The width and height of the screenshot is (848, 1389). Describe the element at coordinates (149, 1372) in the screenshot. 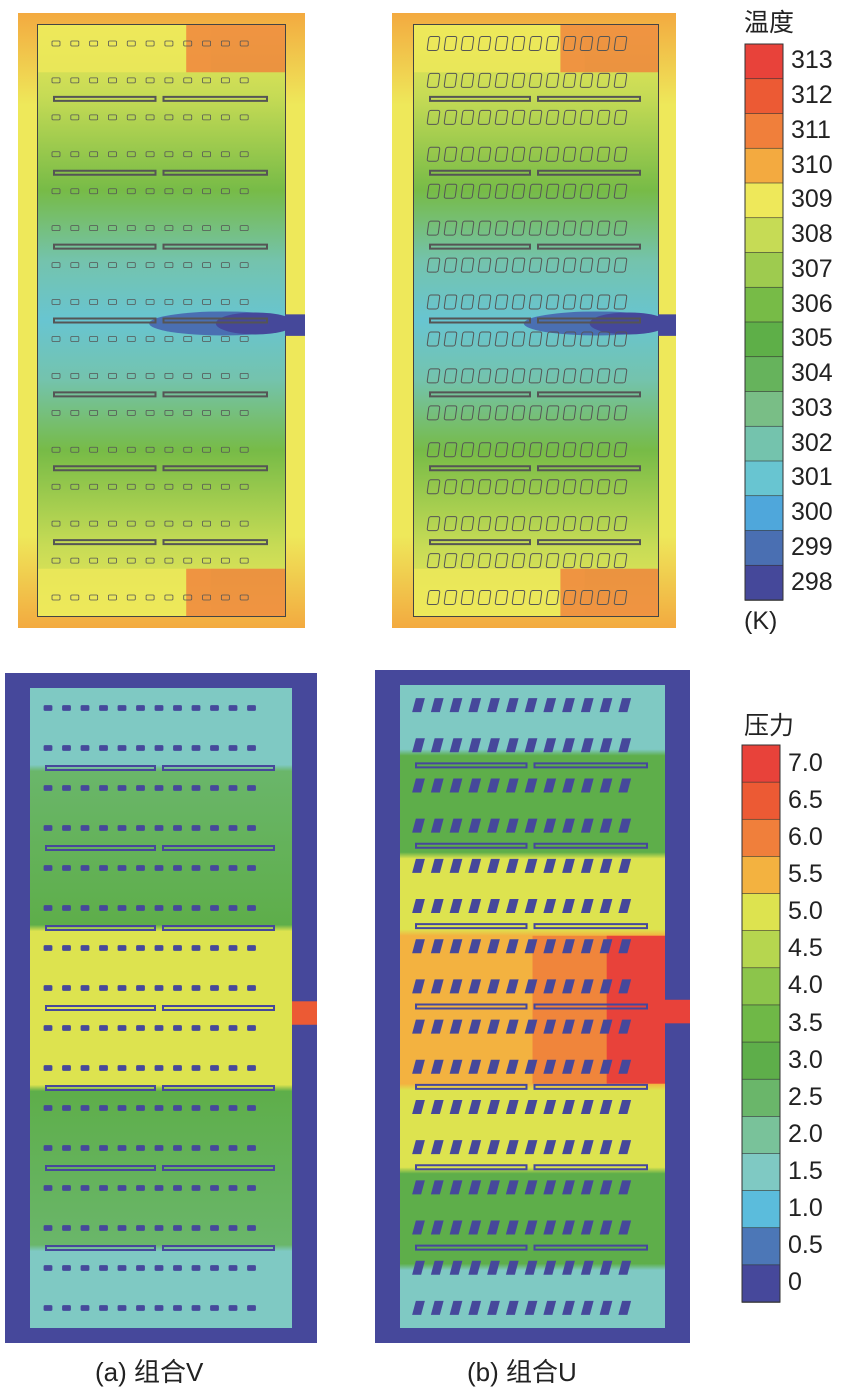

I see `caption-a: (a) 组合V` at that location.